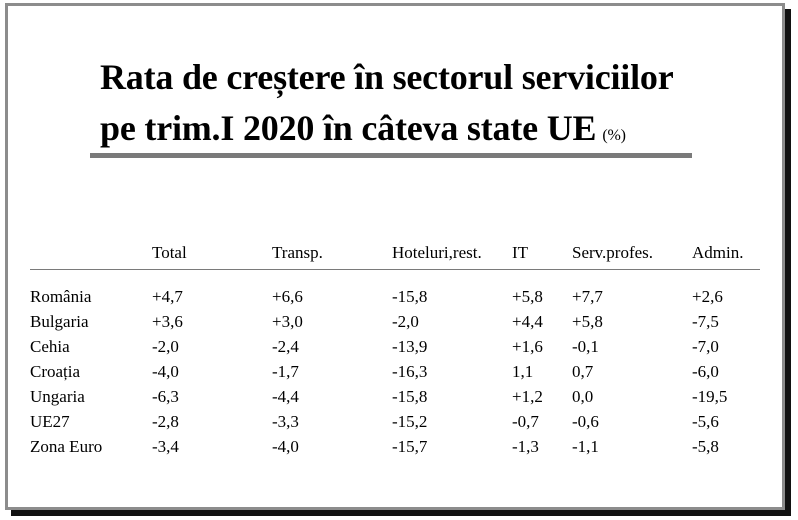 The height and width of the screenshot is (520, 798). Describe the element at coordinates (391, 155) in the screenshot. I see `title-underline` at that location.